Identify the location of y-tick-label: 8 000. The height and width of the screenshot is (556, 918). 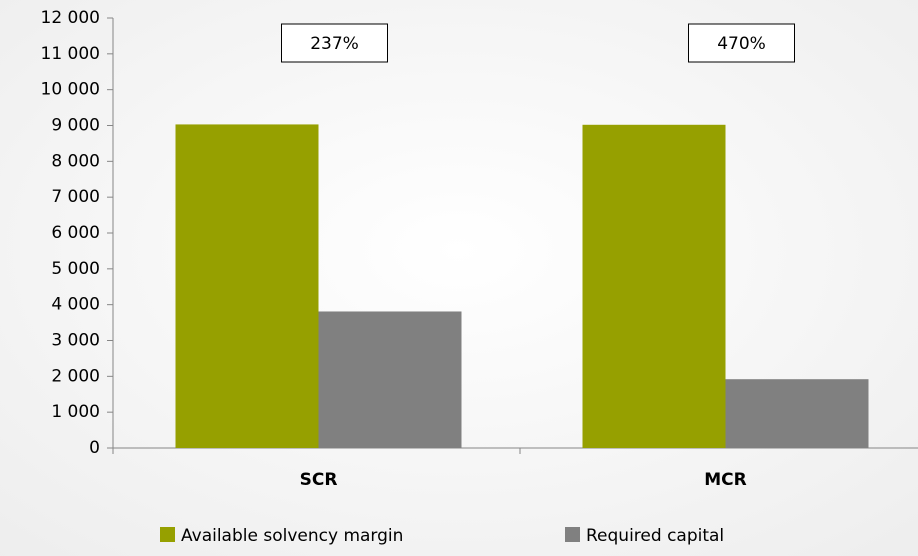
(75, 161).